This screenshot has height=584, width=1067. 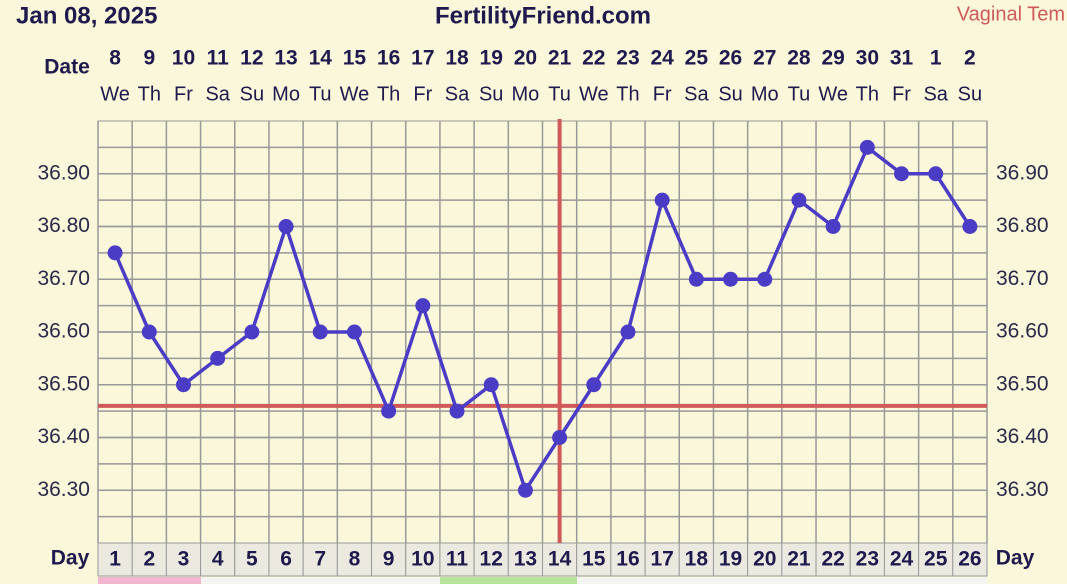 I want to click on y-tick-label: 36.70, so click(x=1022, y=278).